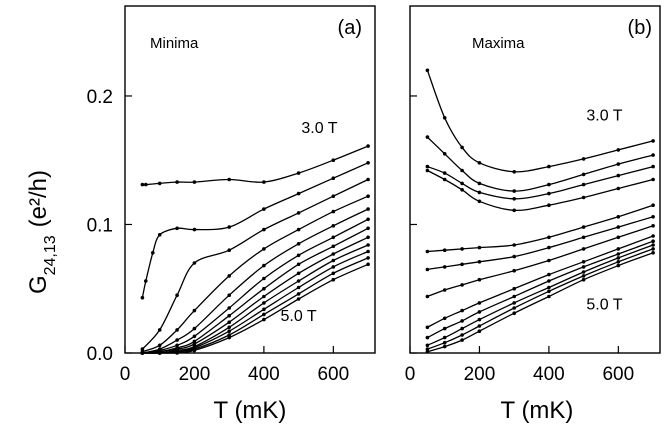 The width and height of the screenshot is (670, 433). I want to click on y-axis-title-subscript: 24,13, so click(50, 255).